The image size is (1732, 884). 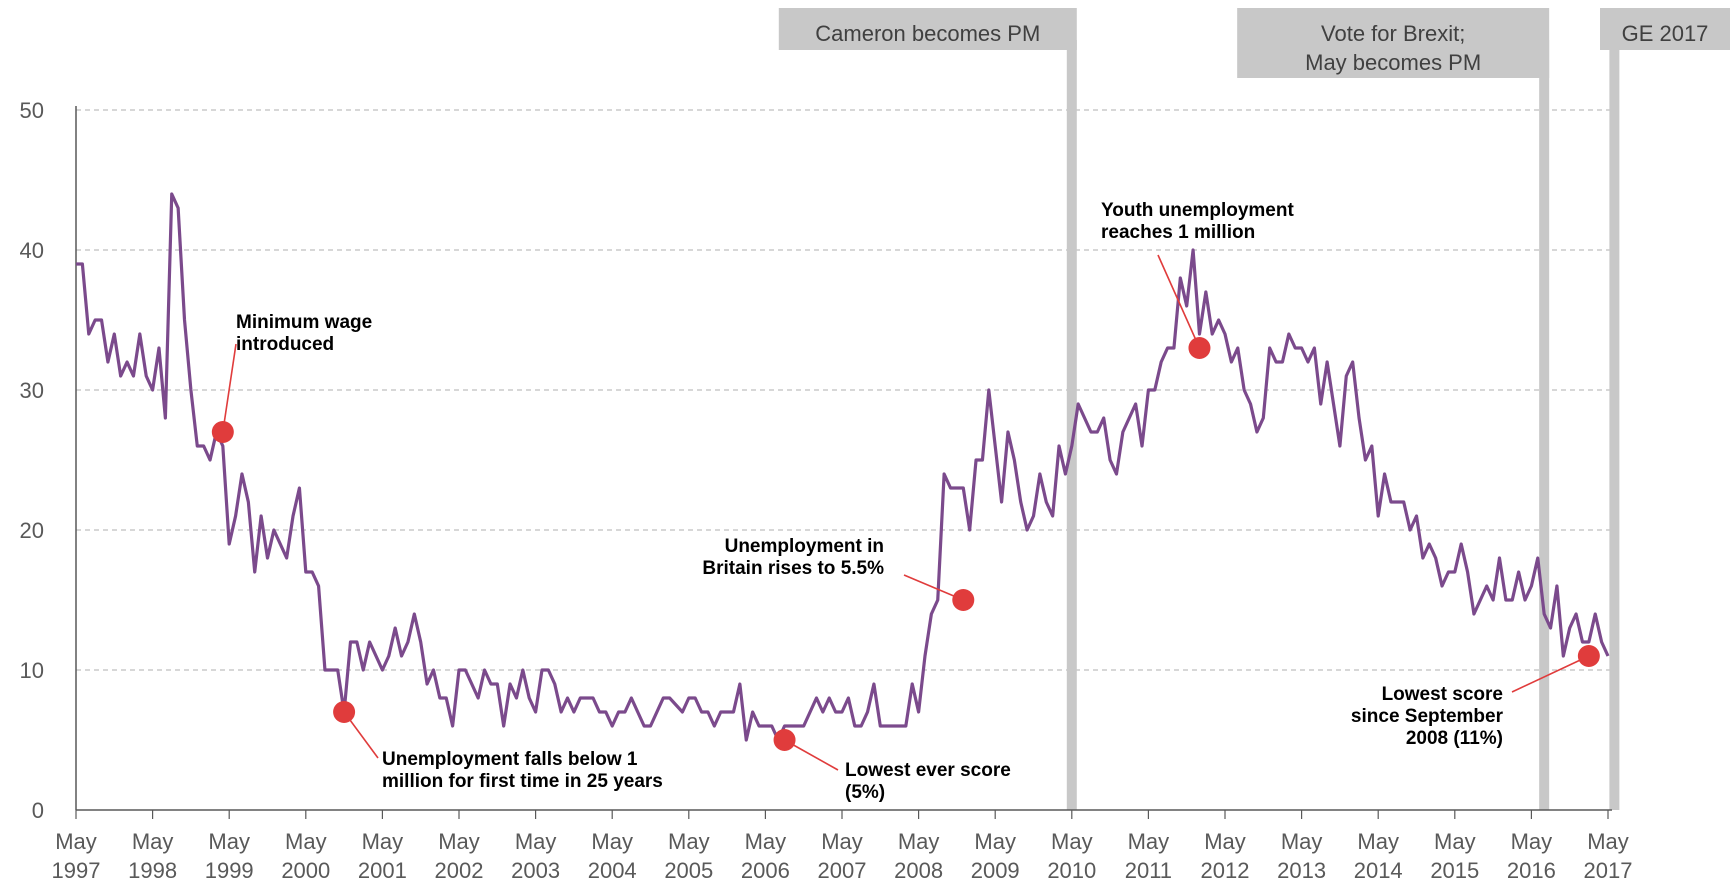 What do you see at coordinates (32, 670) in the screenshot?
I see `y-tick-label: 10` at bounding box center [32, 670].